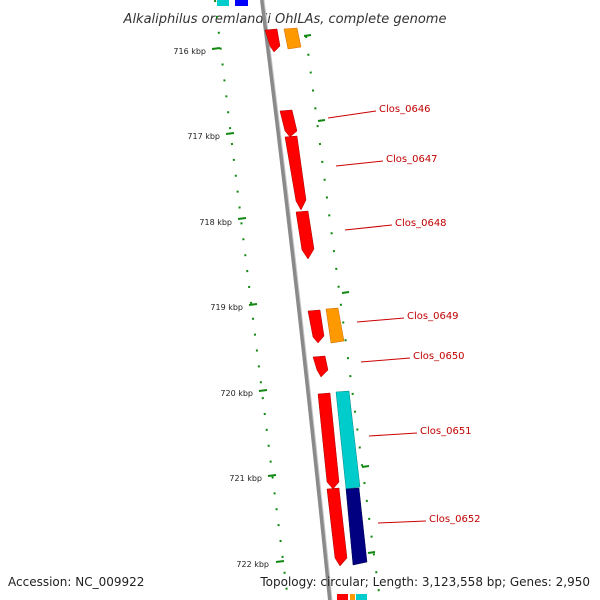  What do you see at coordinates (352, 597) in the screenshot?
I see `gene-bottom-orange` at bounding box center [352, 597].